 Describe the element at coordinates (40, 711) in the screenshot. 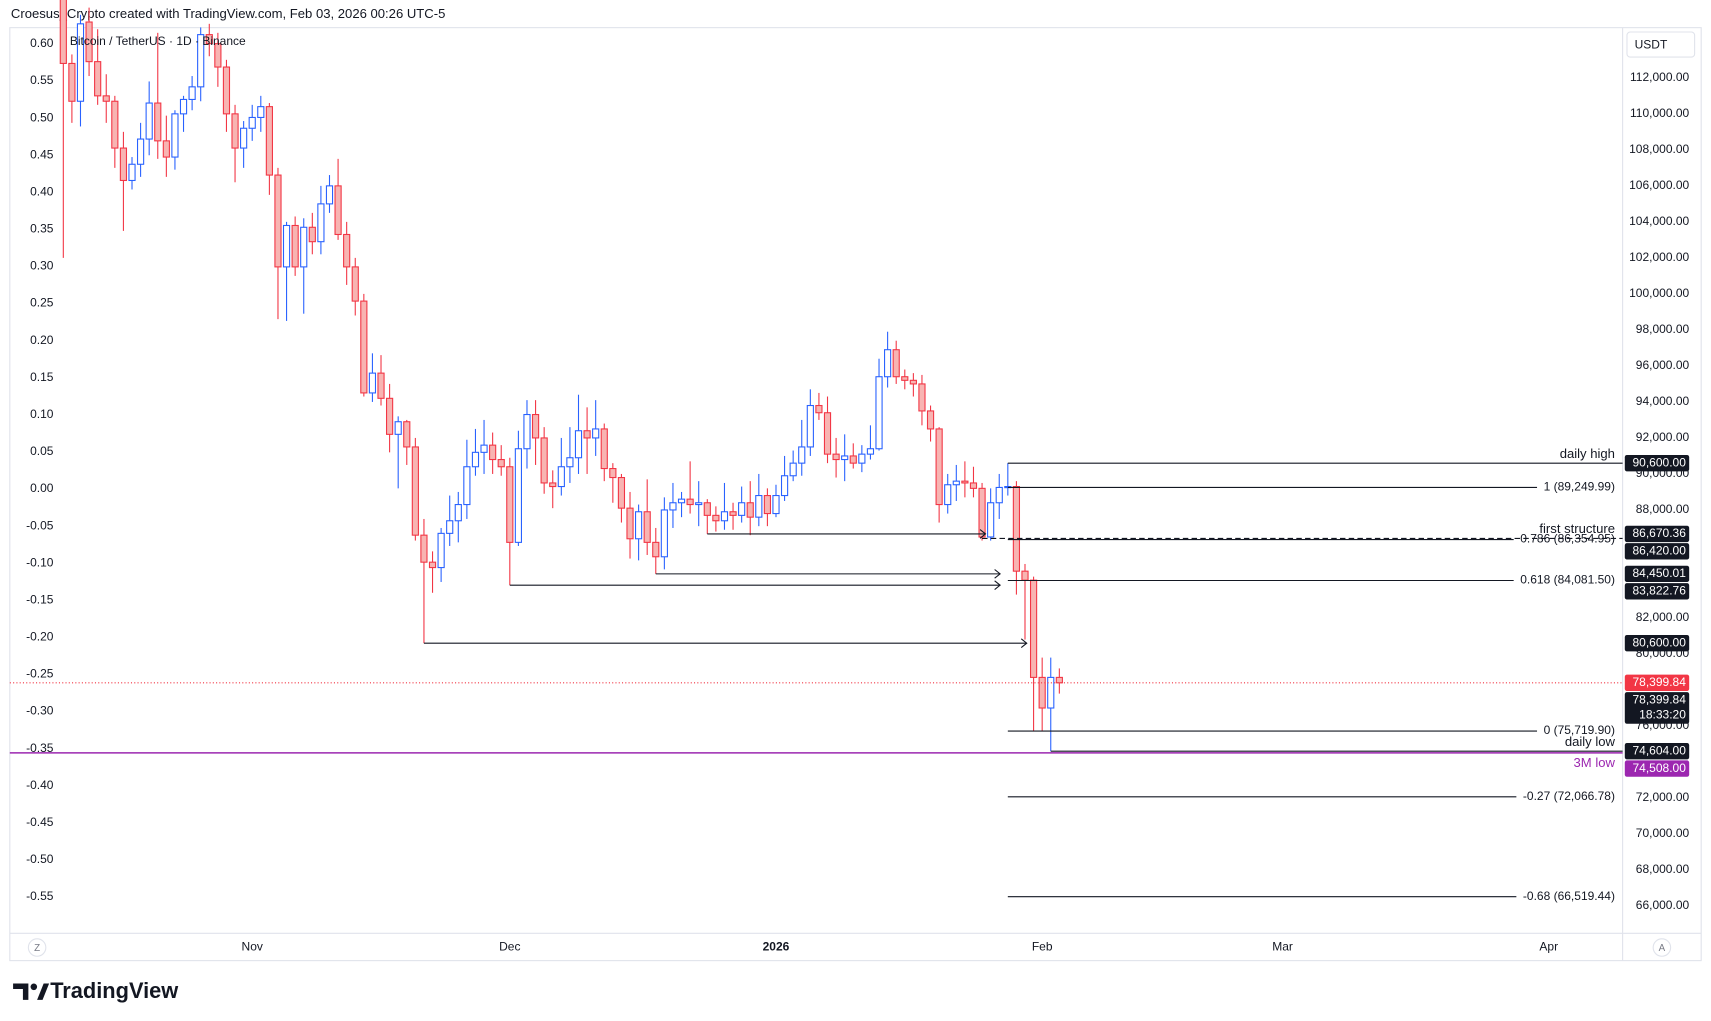

I see `y2-tick-label: -0.30` at that location.